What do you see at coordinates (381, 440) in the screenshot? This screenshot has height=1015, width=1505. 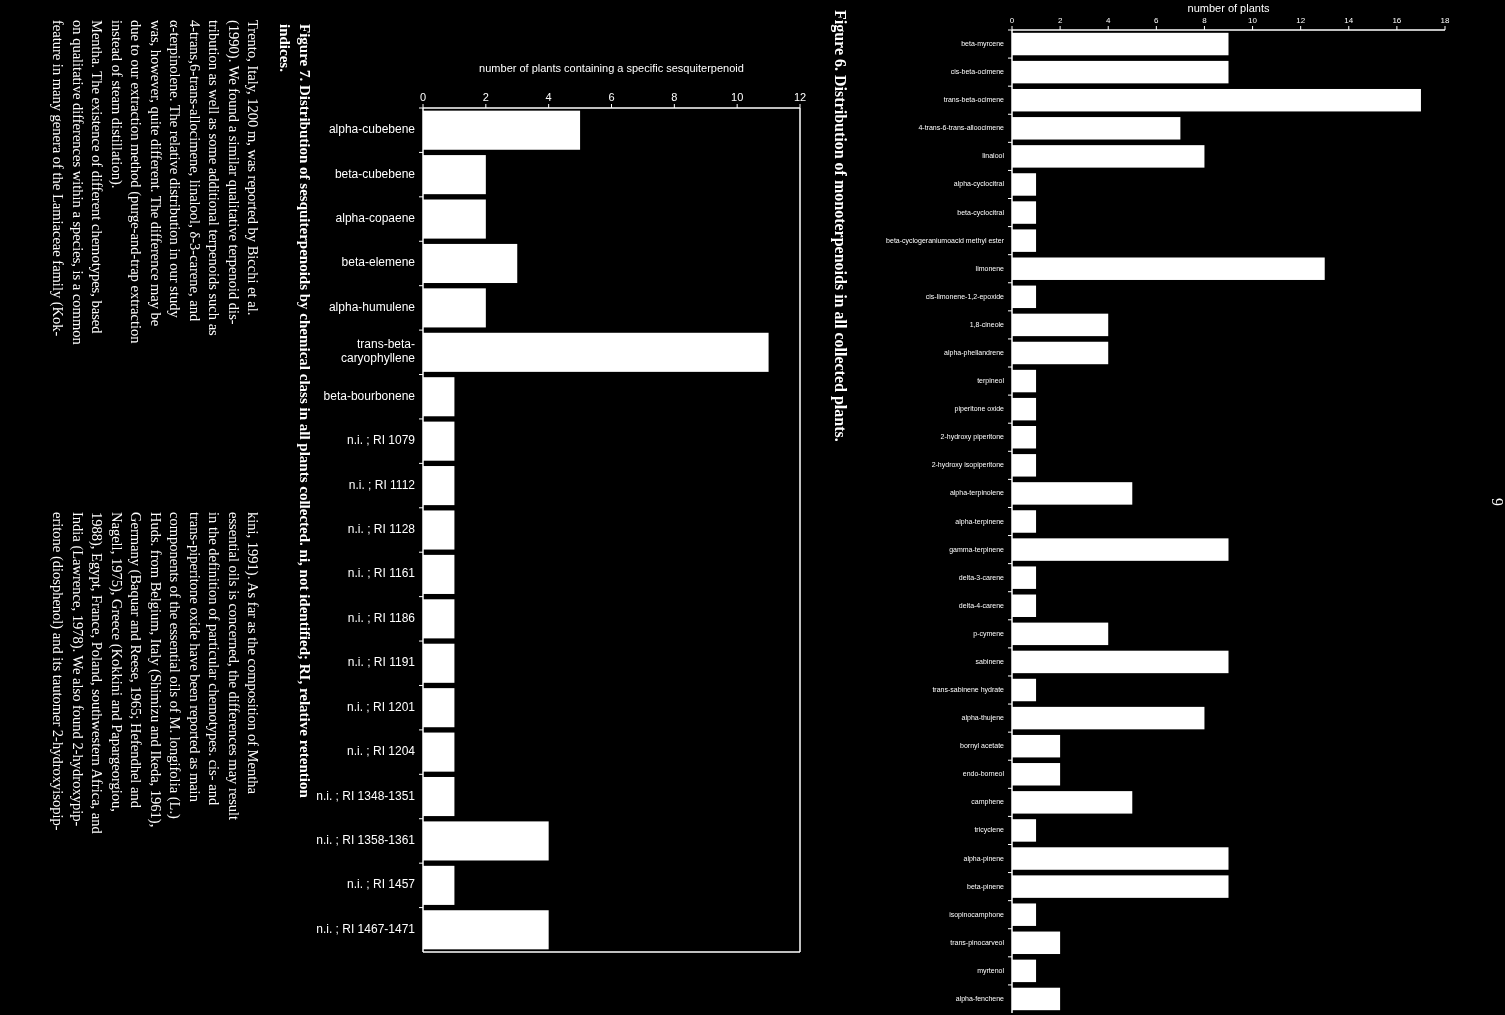 I see `y-tick-label: n.i. ; RI 1079` at bounding box center [381, 440].